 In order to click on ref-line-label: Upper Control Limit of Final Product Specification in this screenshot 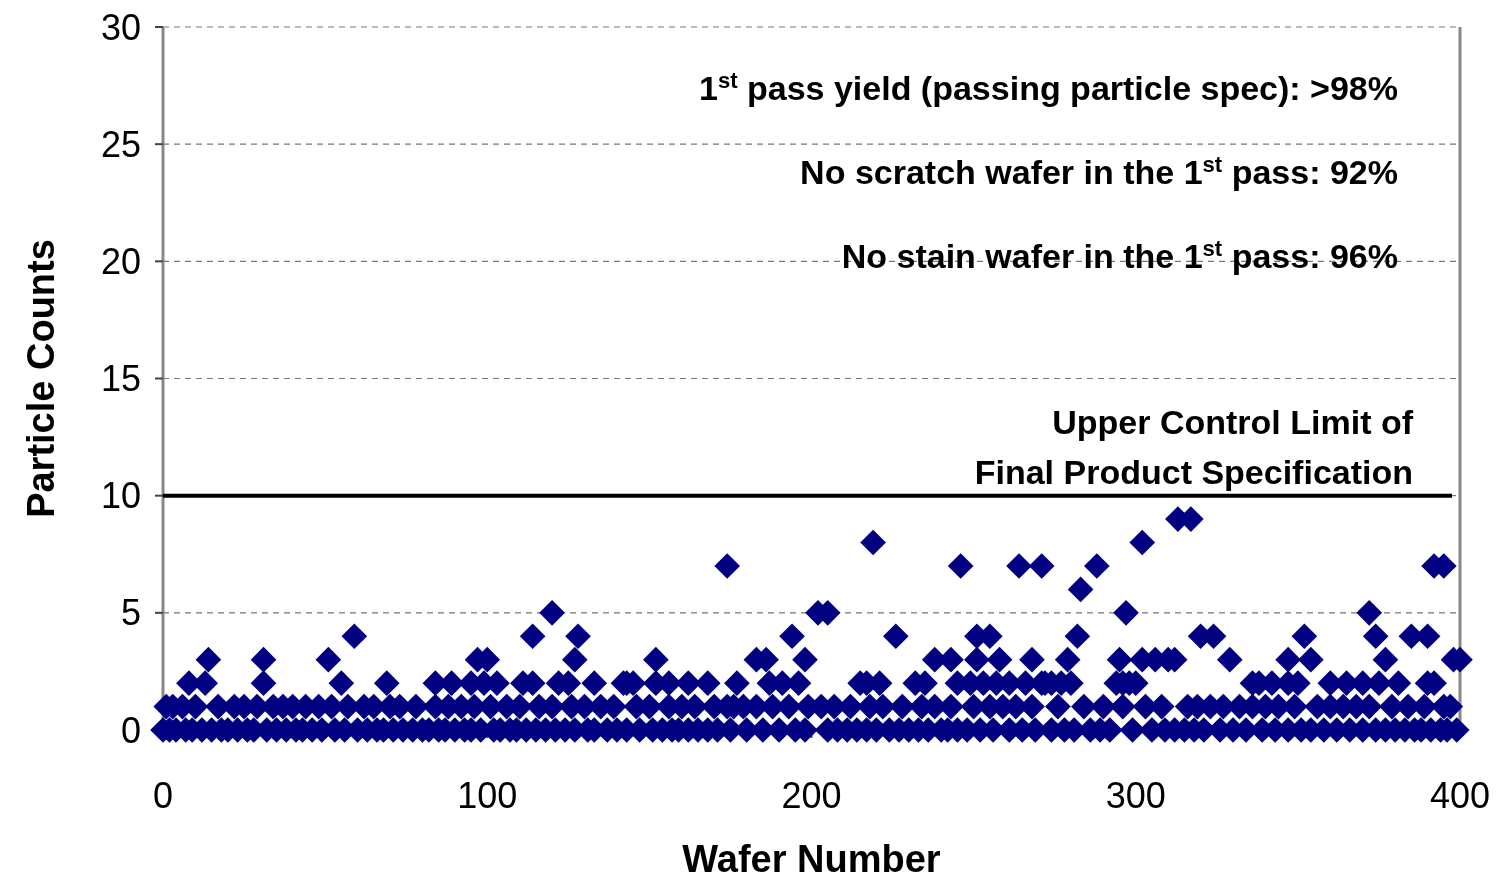, I will do `click(1194, 446)`.